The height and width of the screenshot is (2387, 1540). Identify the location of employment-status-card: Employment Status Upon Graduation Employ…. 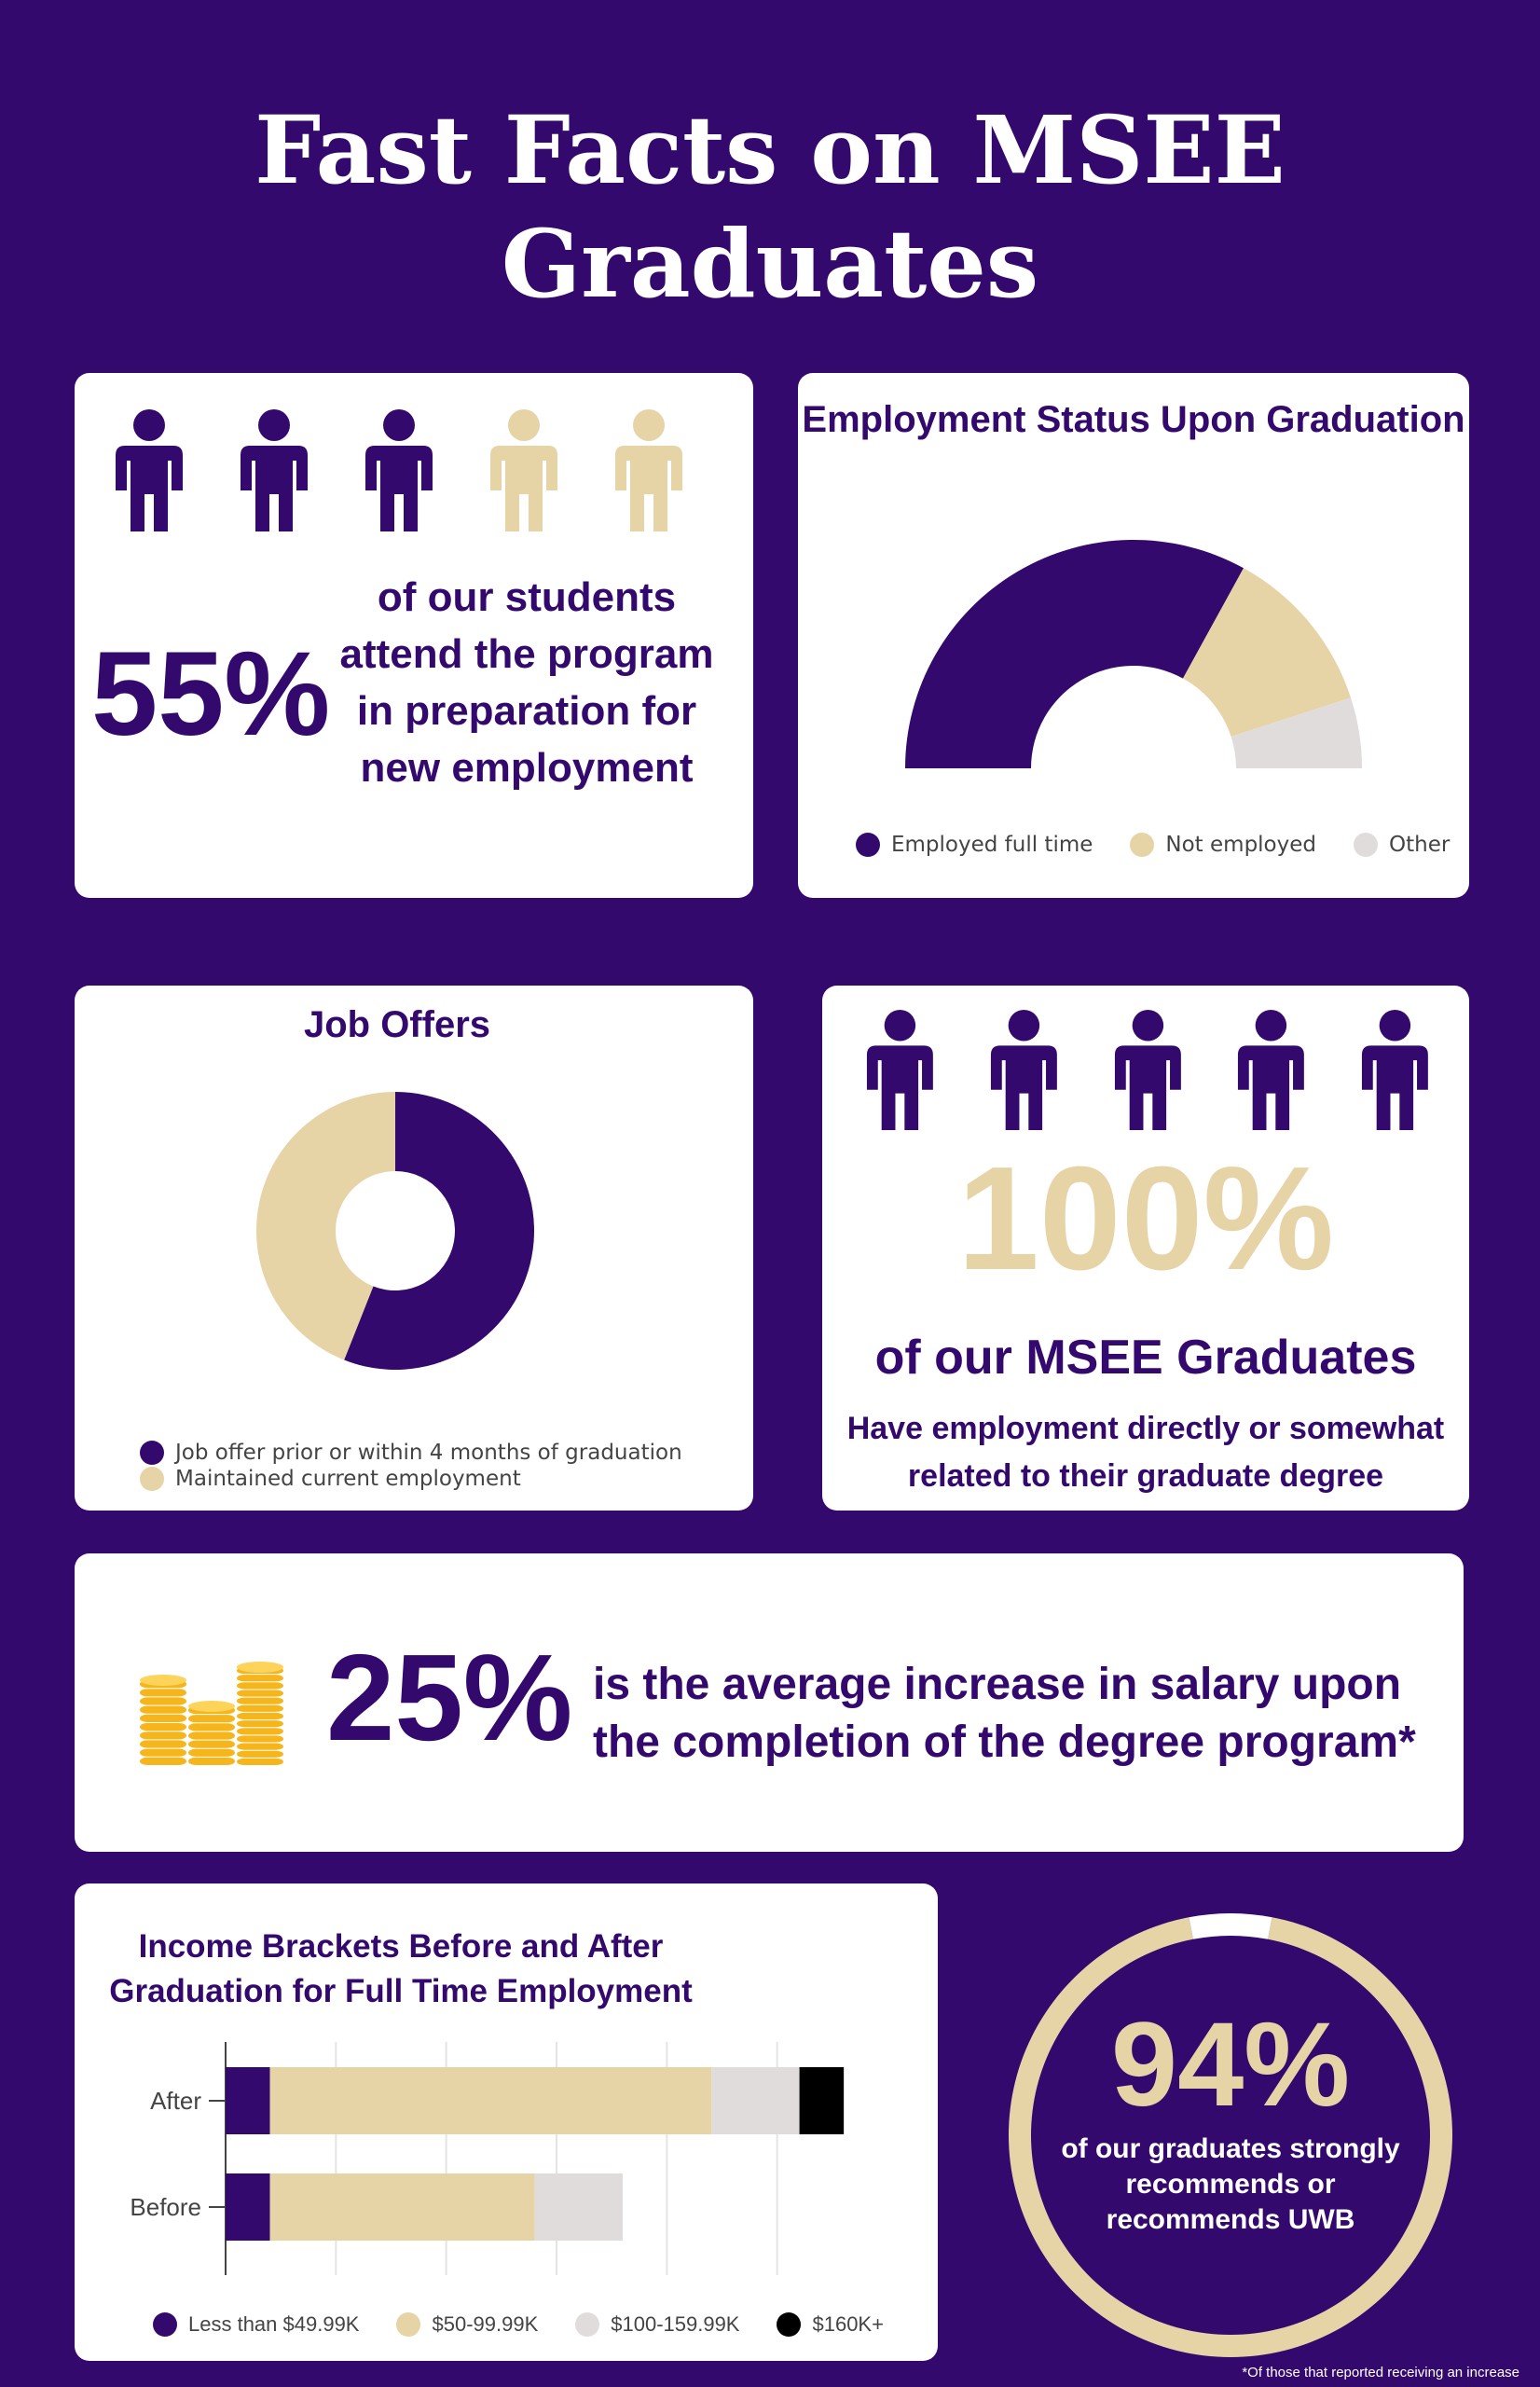
(1133, 635).